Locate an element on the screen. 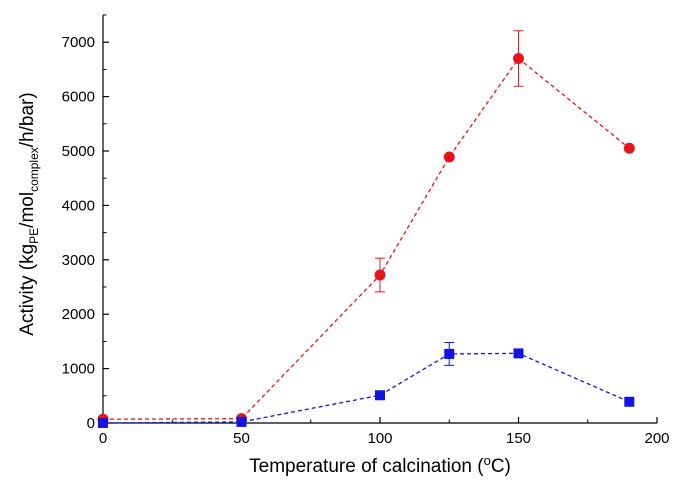 This screenshot has width=675, height=480. x-tick-label: 0 is located at coordinates (103, 438).